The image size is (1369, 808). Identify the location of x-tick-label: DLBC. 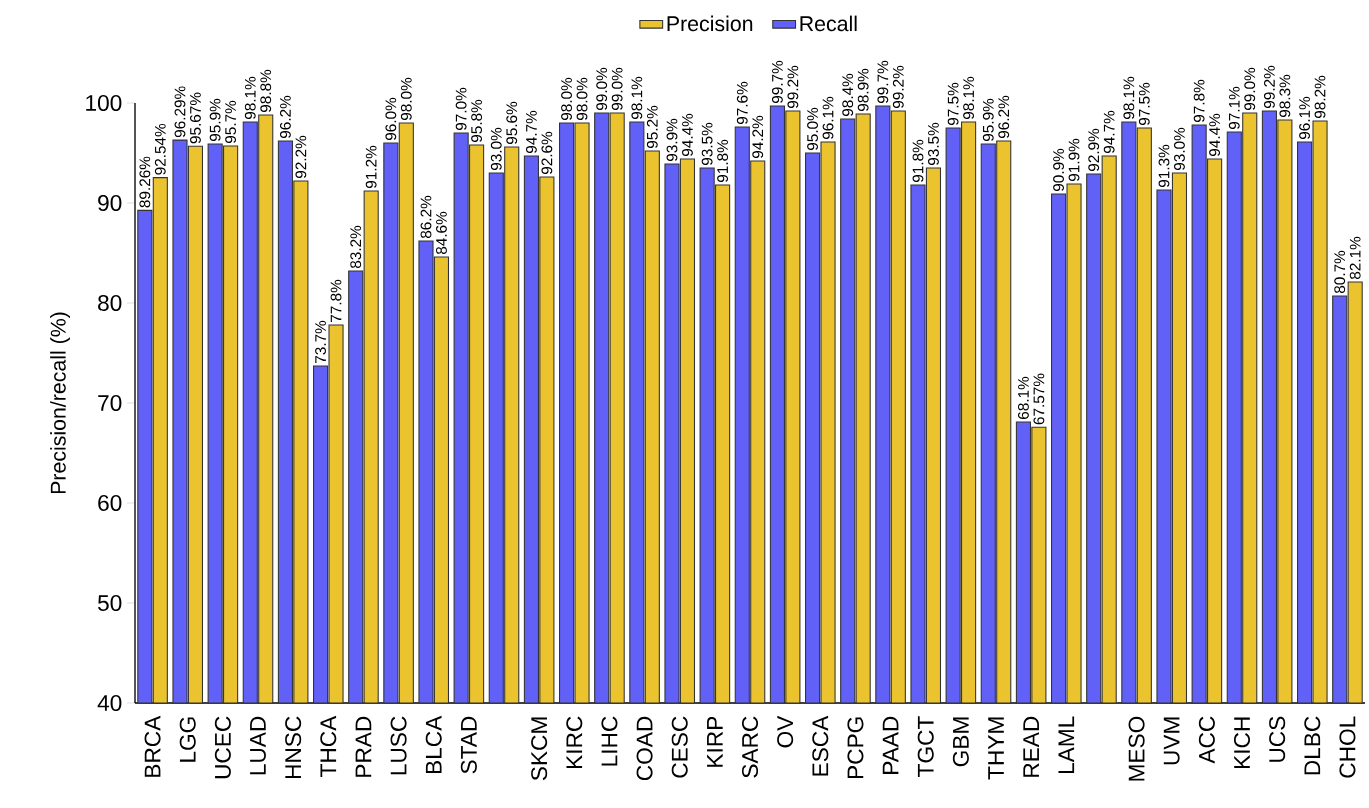
(1312, 745).